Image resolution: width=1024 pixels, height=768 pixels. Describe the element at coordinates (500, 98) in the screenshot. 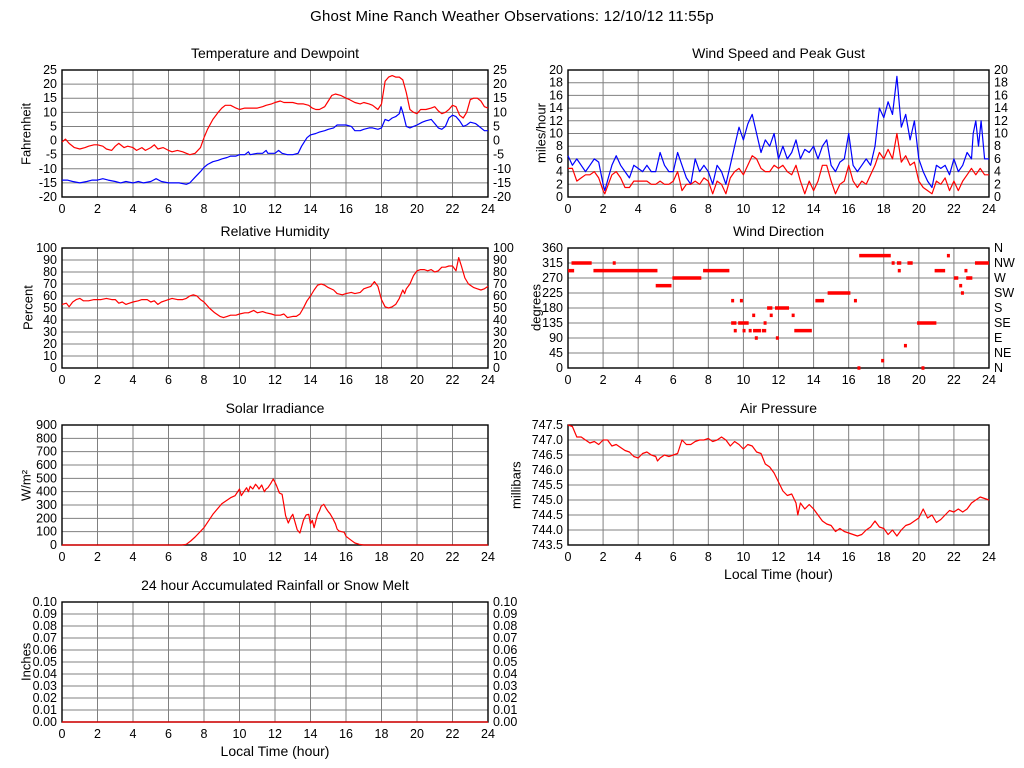

I see `y-tick-label-right: 15` at that location.